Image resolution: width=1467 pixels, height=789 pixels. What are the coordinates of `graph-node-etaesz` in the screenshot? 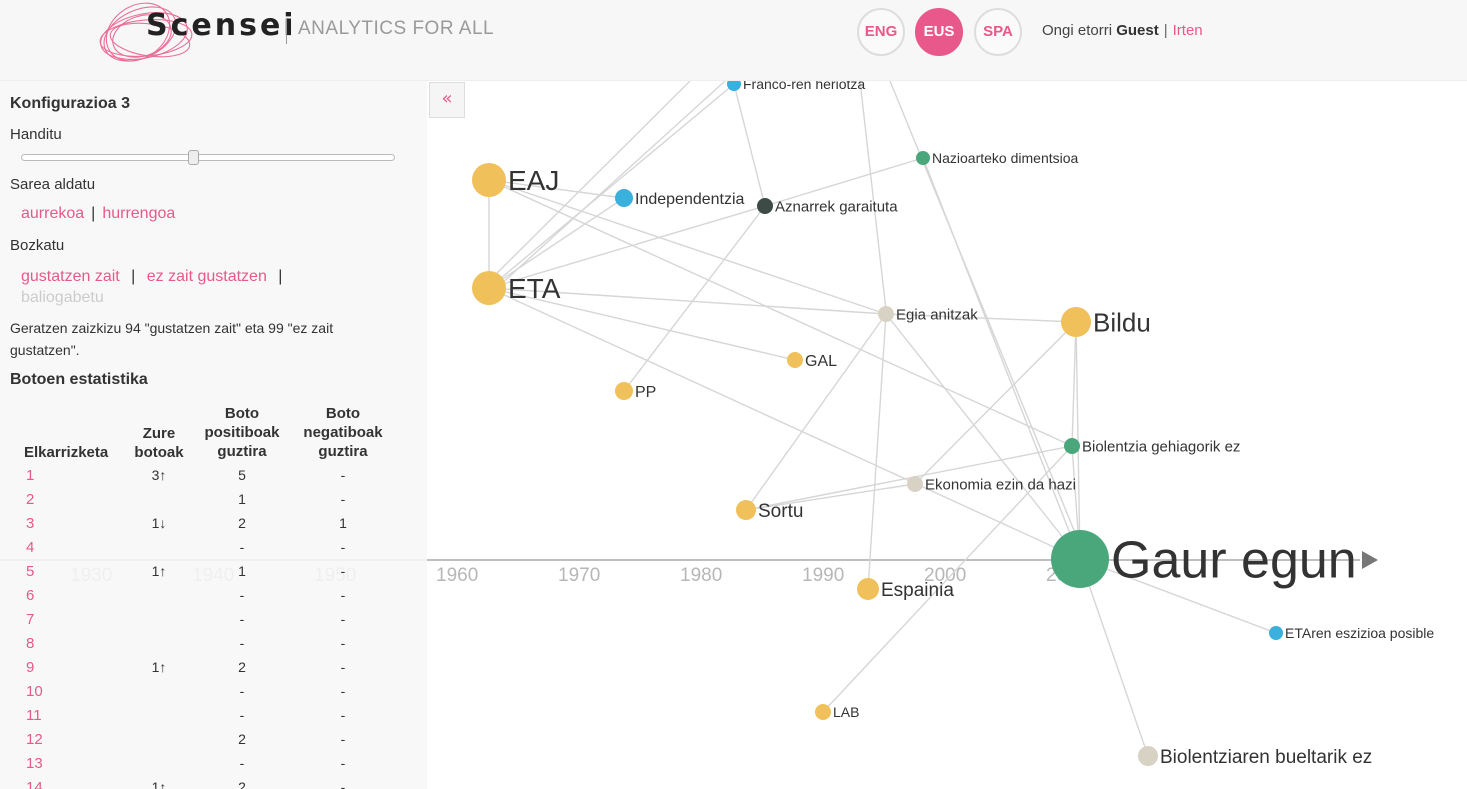 It's located at (1276, 633).